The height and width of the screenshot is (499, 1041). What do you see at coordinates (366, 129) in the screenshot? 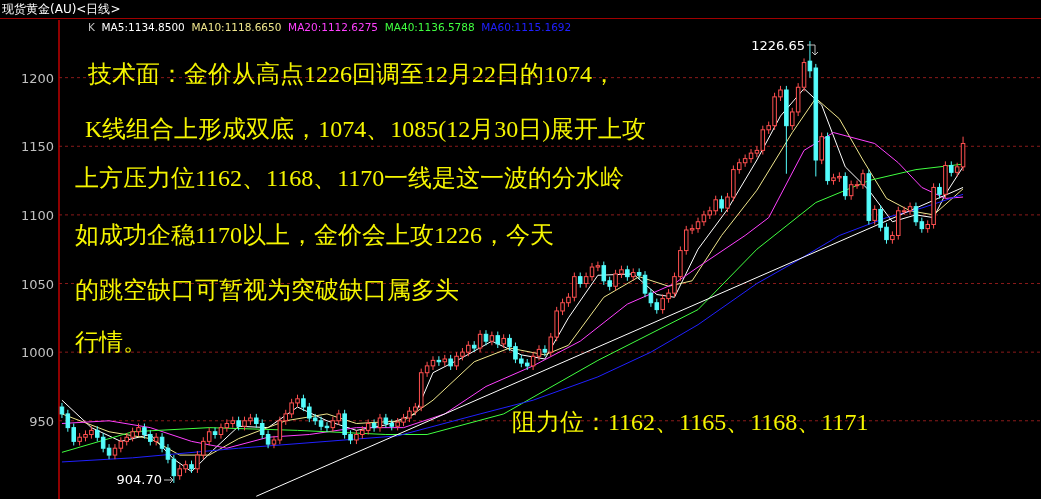
I see `annotation: K线组合上形成双底，1074、1085(12月30日)展开上攻` at bounding box center [366, 129].